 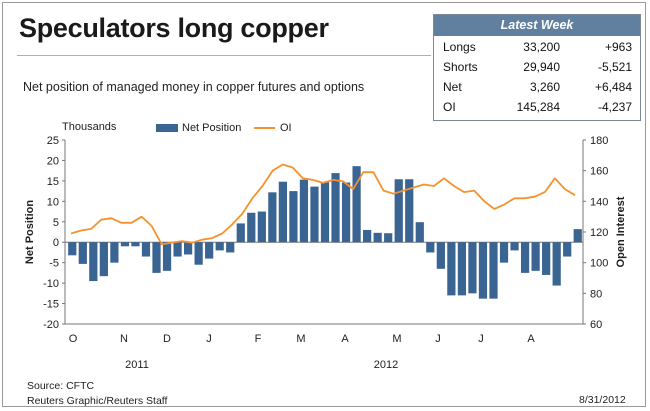 I want to click on y-tick-label: 0, so click(x=56, y=243).